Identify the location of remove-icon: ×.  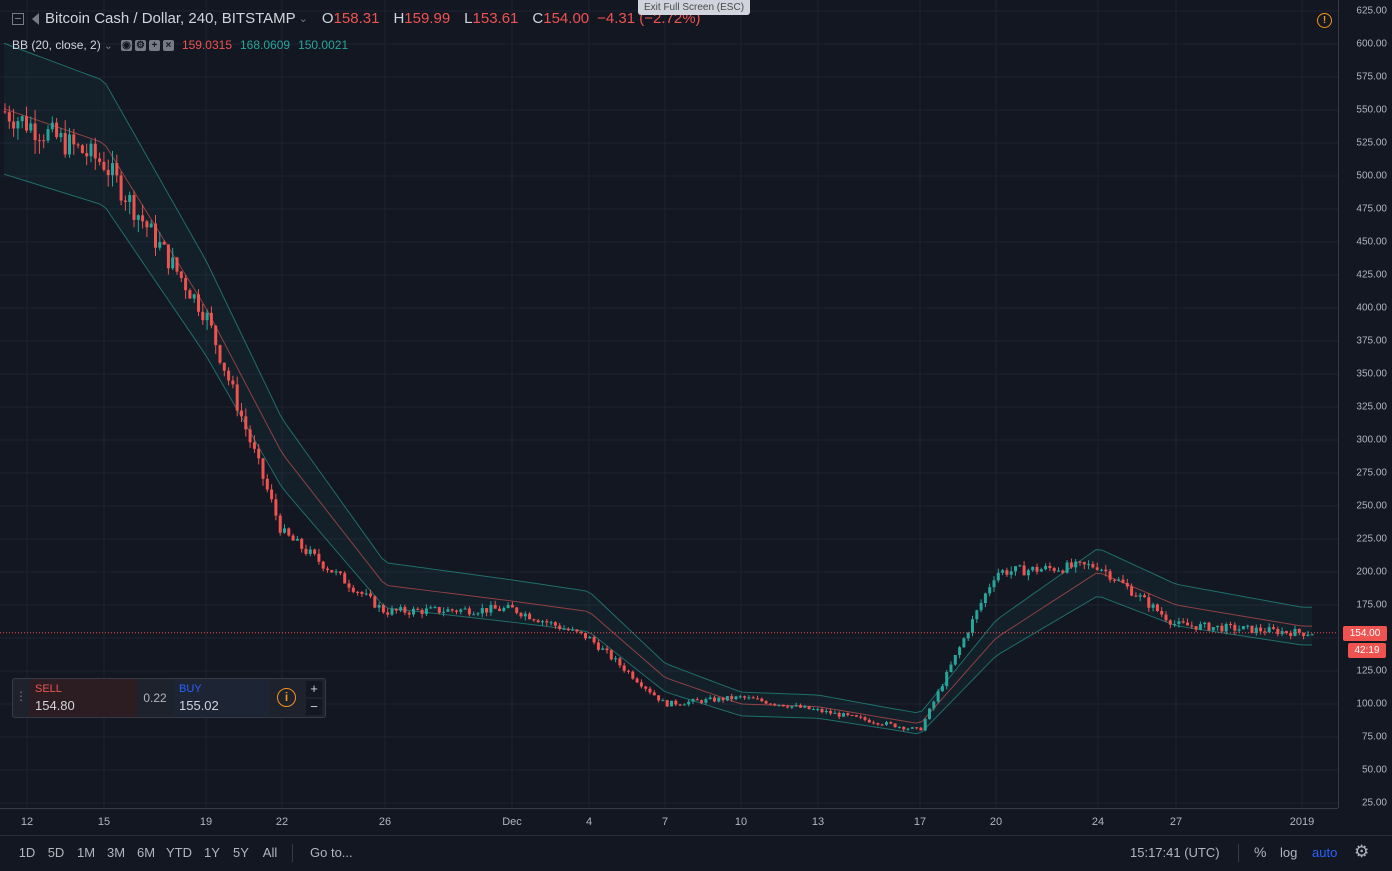
(168, 45).